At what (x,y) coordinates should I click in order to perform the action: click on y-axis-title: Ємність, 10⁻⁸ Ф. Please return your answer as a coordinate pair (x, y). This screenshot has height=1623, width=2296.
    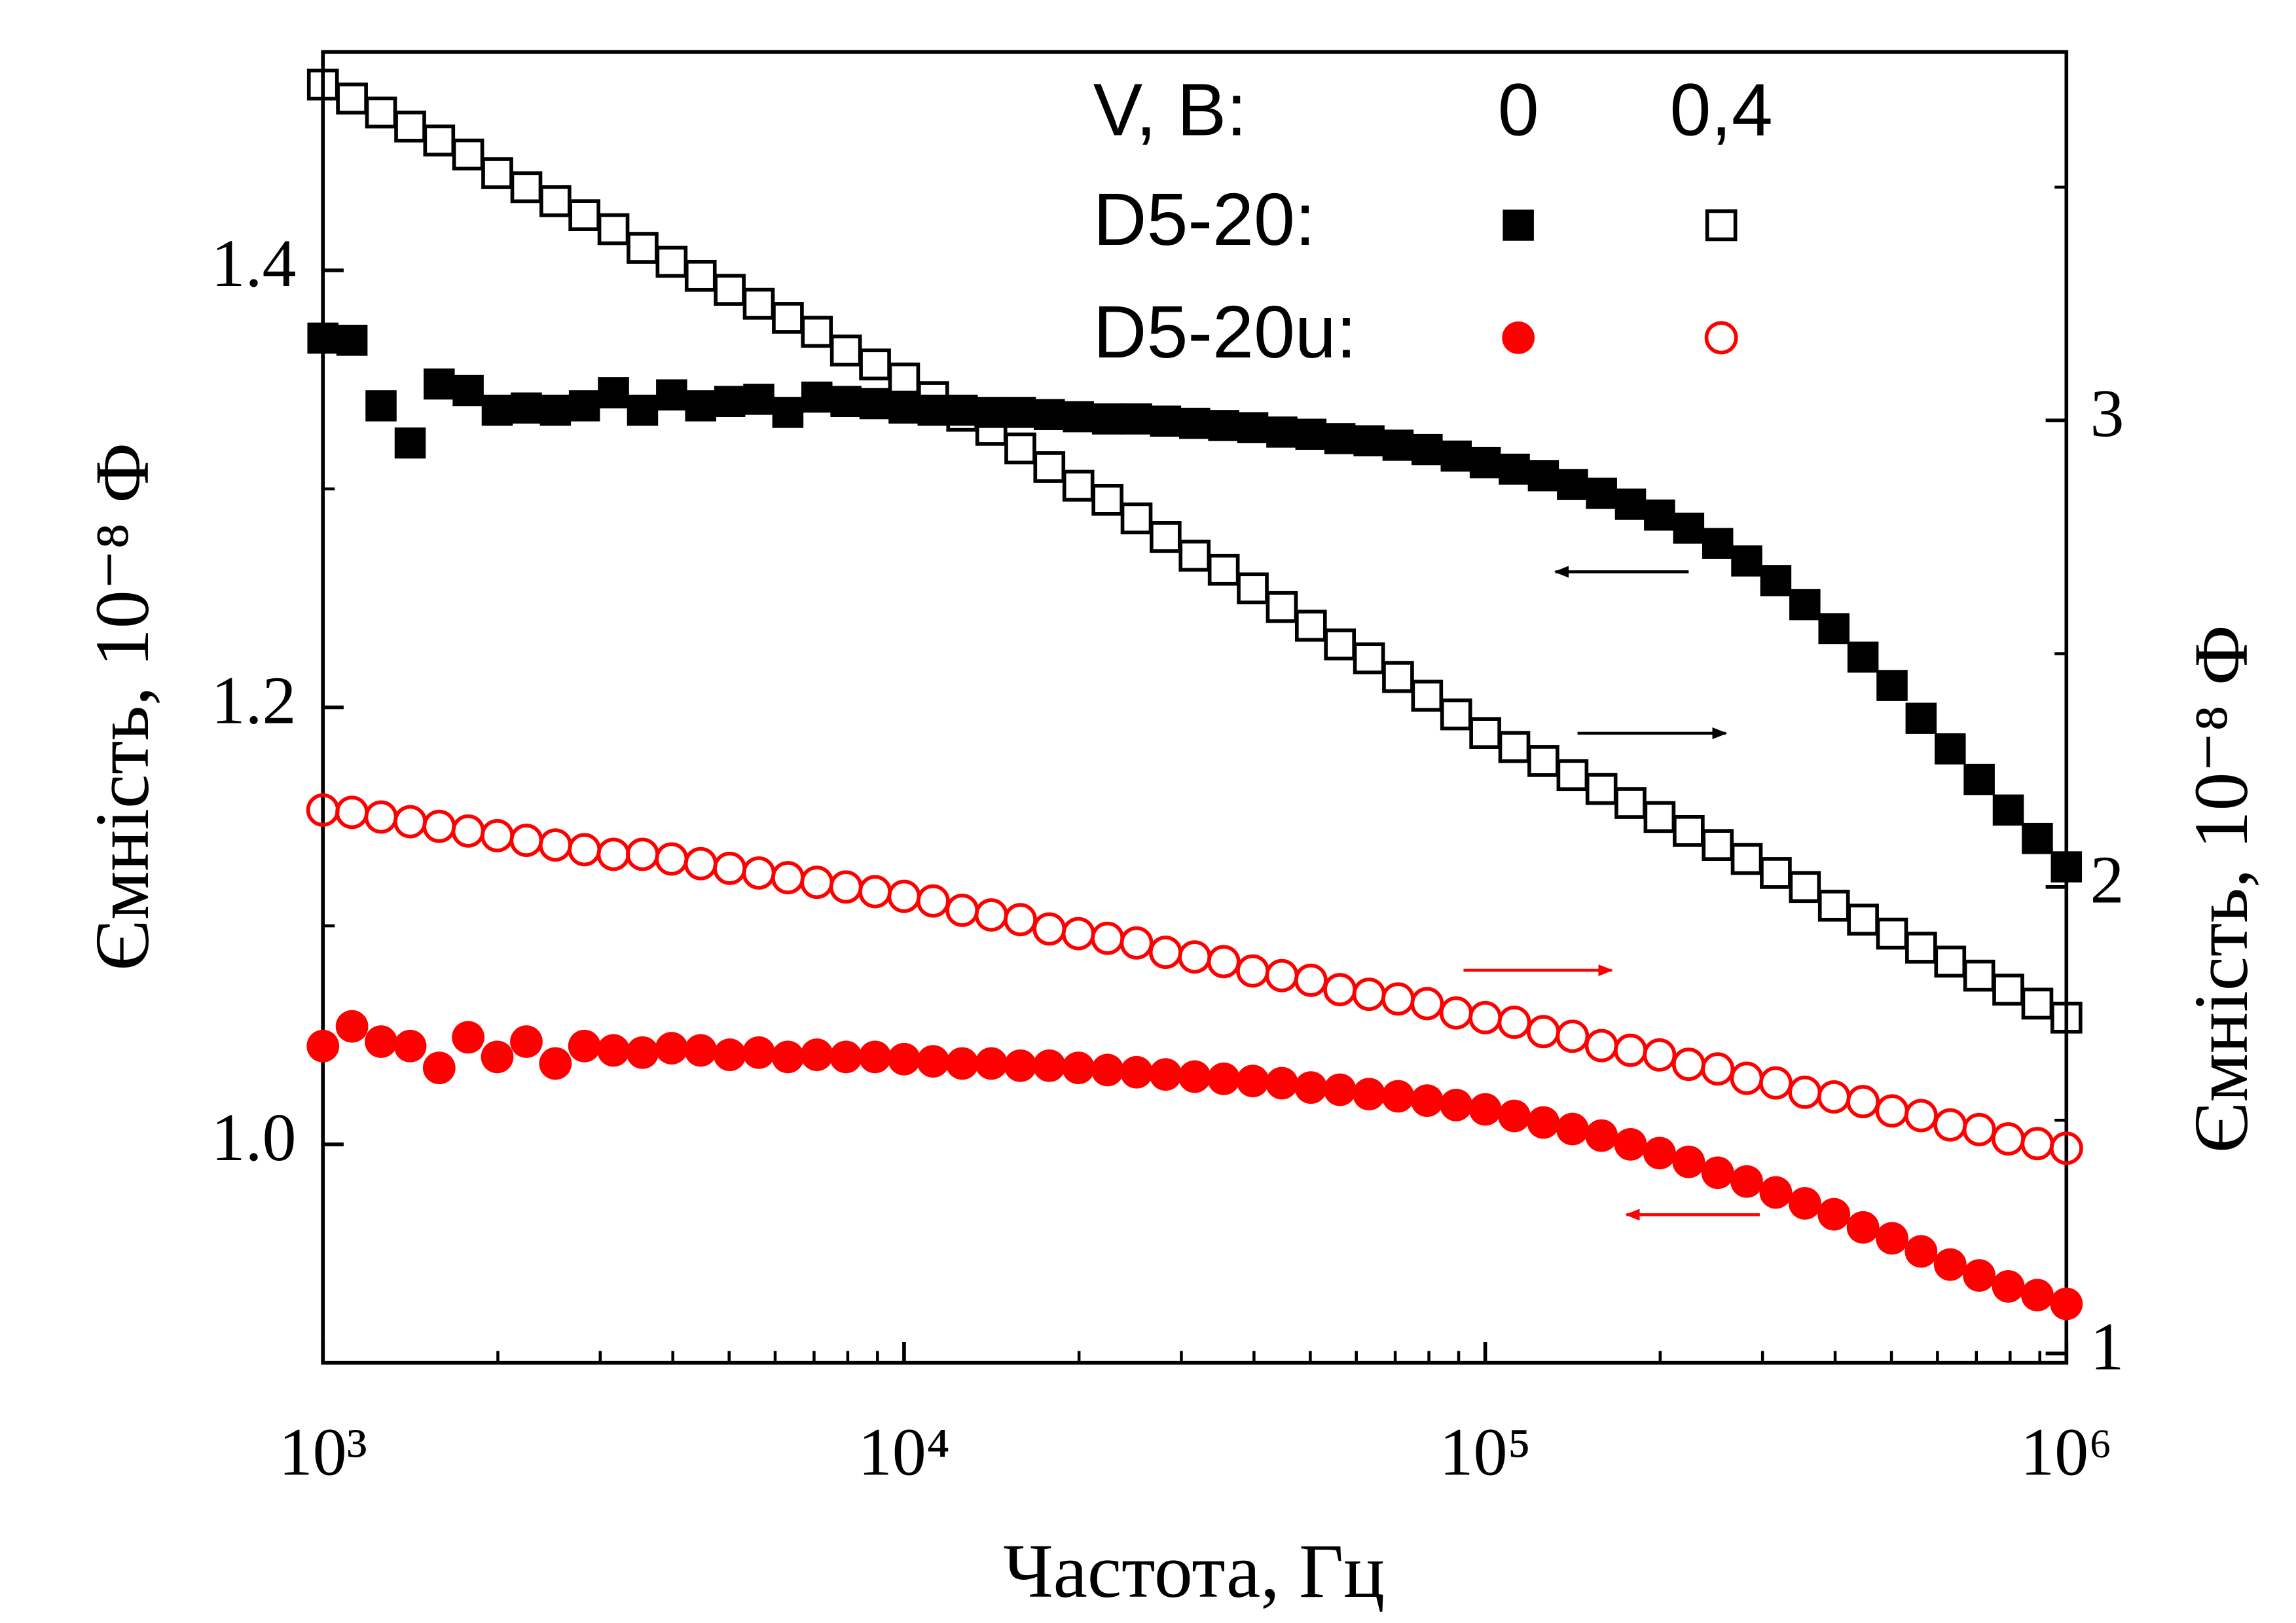
    Looking at the image, I should click on (122, 707).